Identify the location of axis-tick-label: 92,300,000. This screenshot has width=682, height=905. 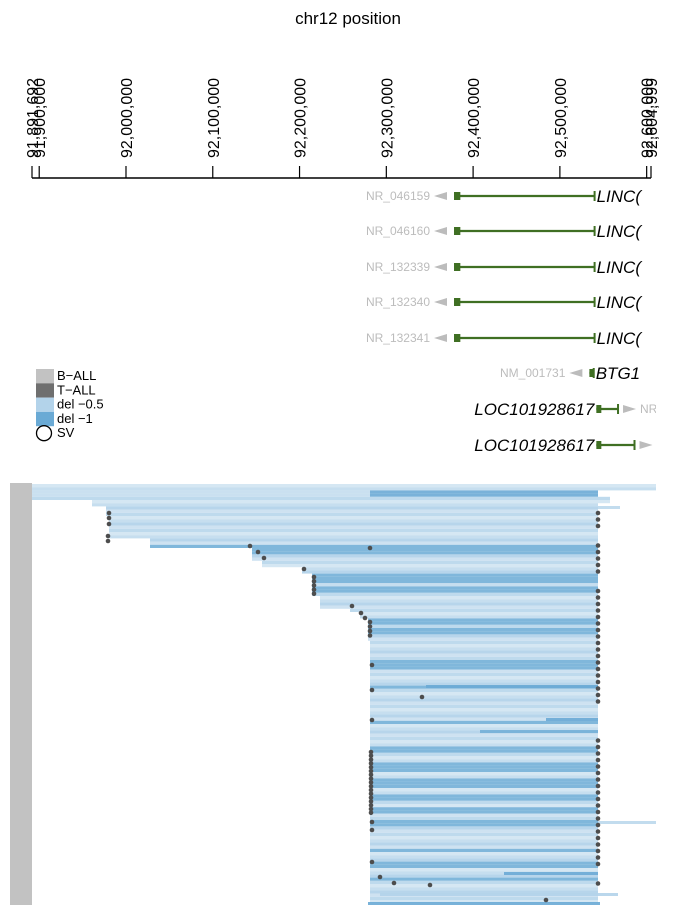
(387, 118).